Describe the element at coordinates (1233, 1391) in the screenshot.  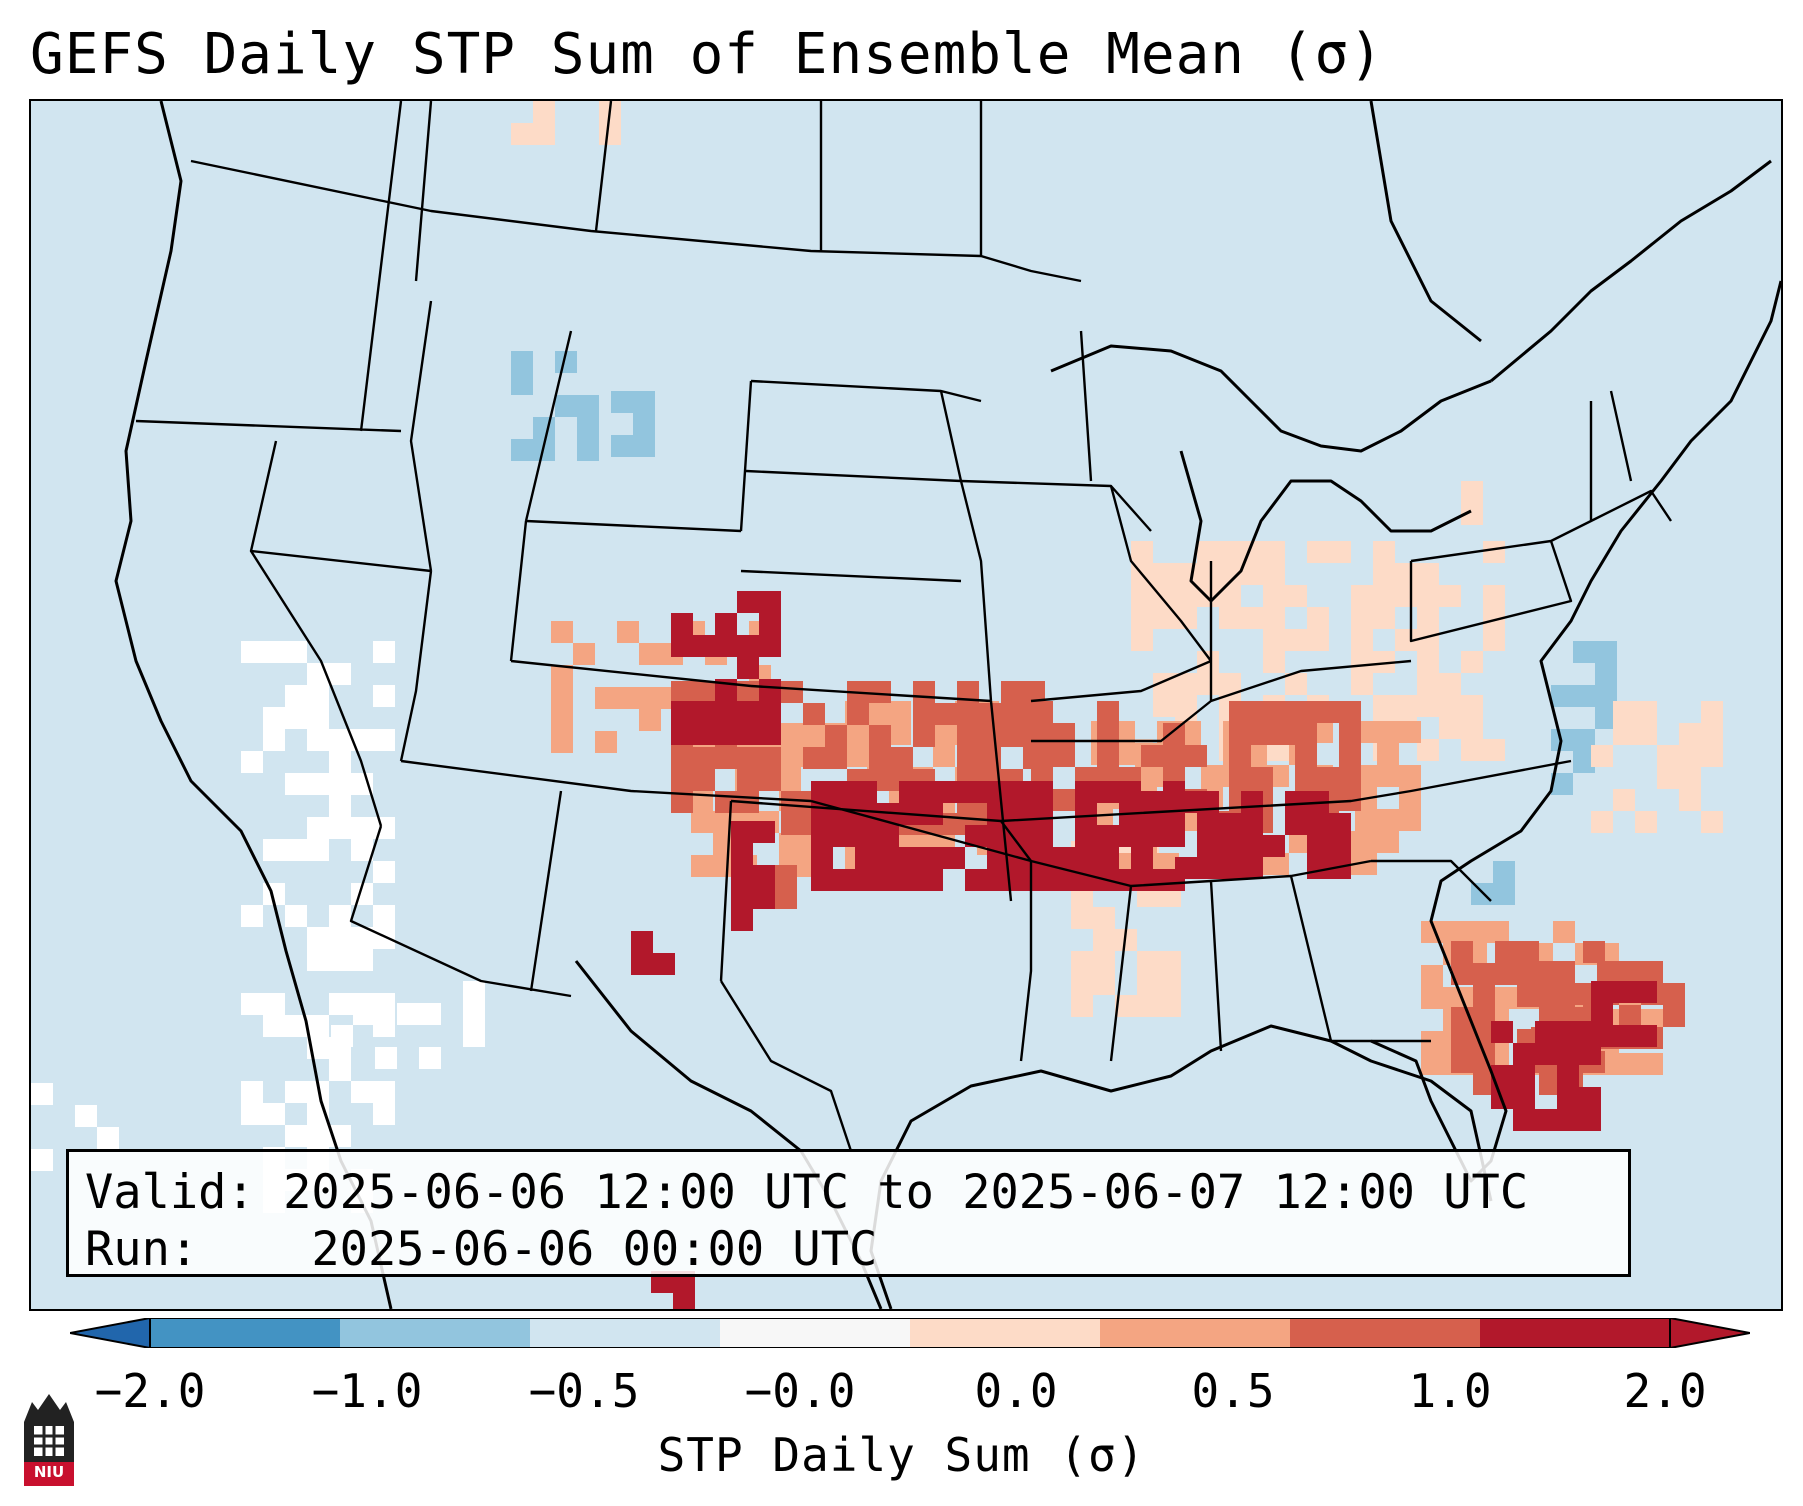
I see `colorbar-tick-label: 0.5` at that location.